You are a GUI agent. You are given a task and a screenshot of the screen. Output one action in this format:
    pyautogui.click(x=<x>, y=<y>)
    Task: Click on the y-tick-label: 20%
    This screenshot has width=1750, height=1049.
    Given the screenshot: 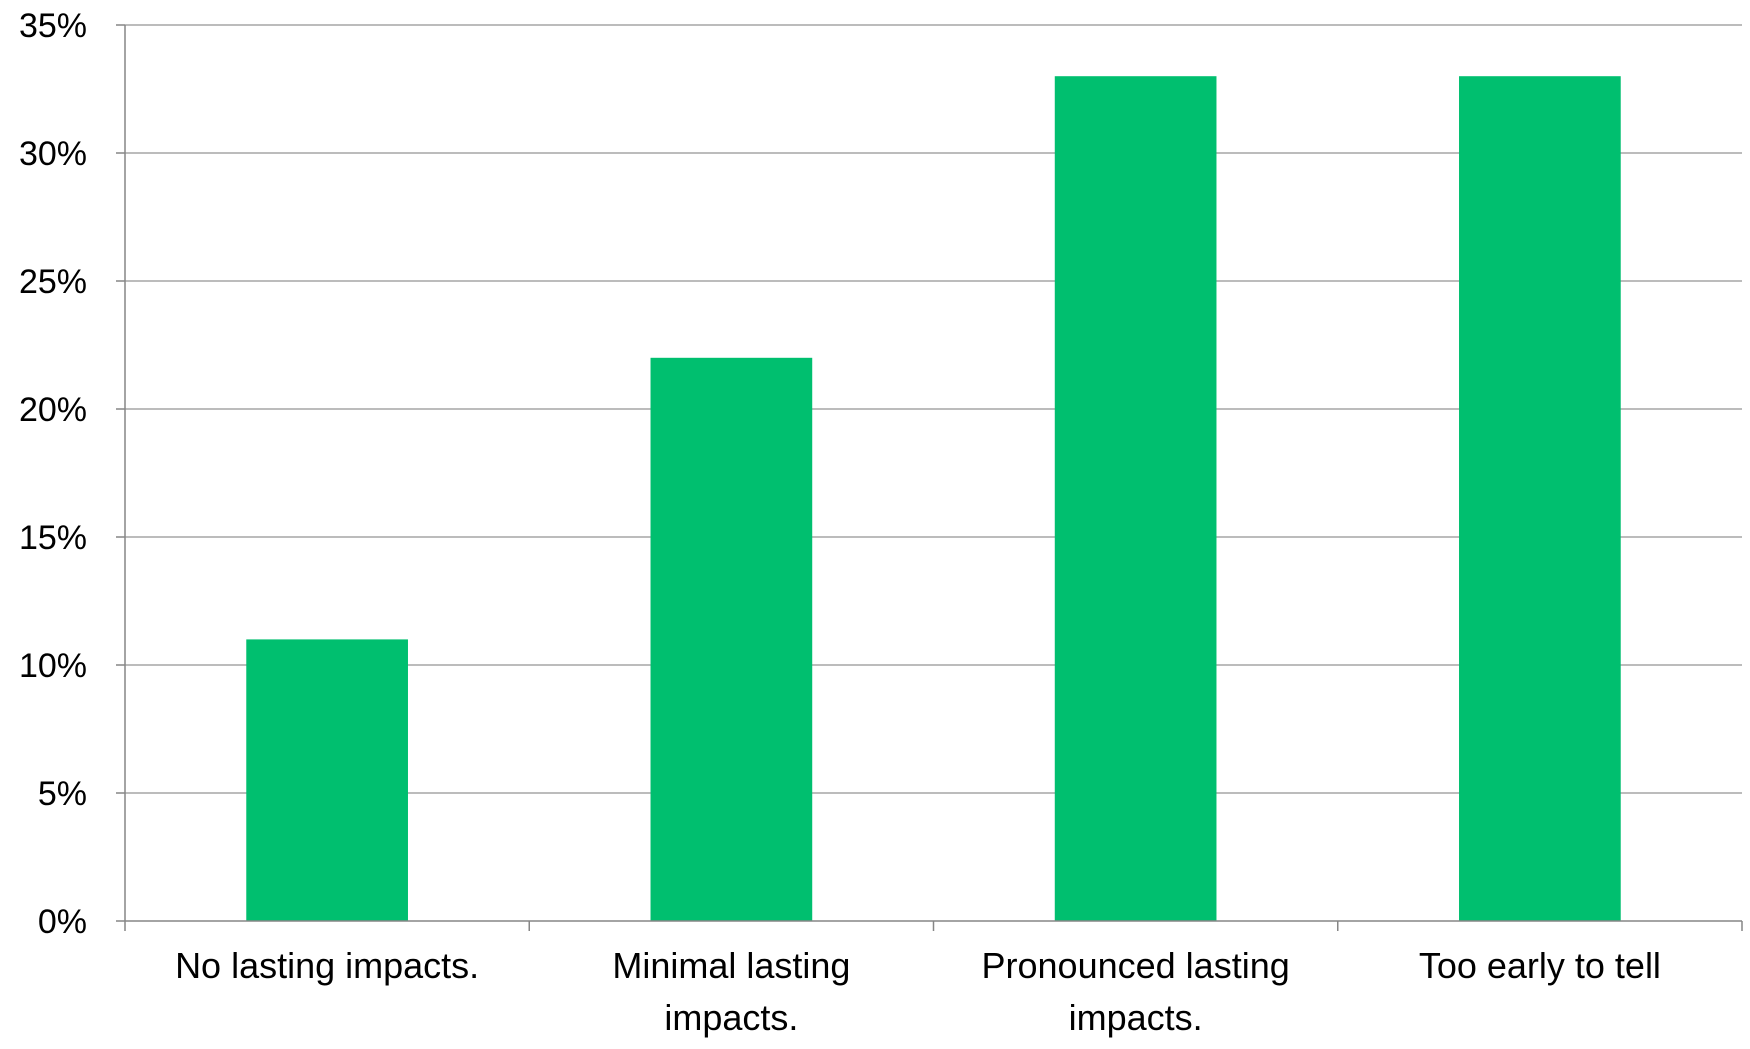 What is the action you would take?
    pyautogui.click(x=53, y=410)
    